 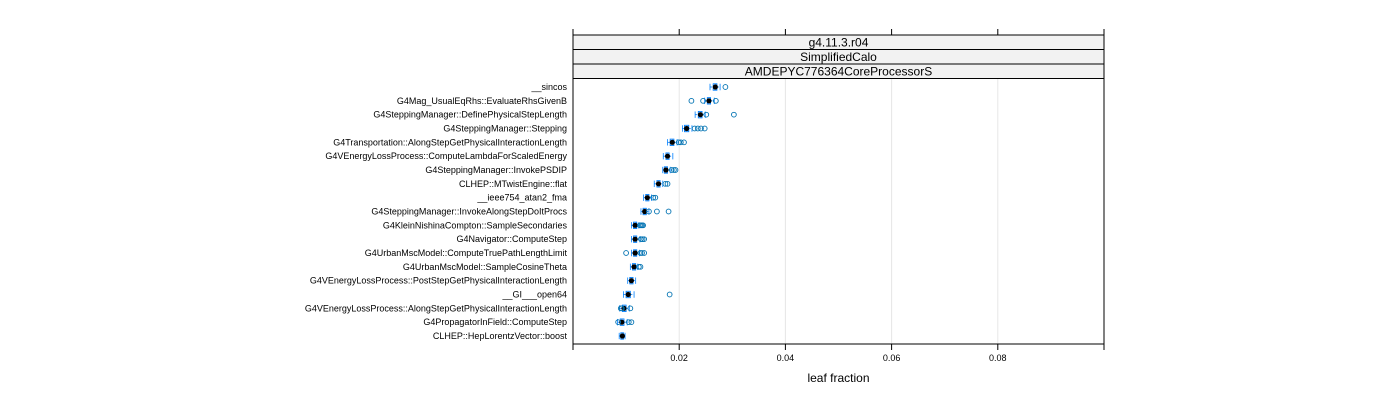 What do you see at coordinates (838, 378) in the screenshot?
I see `x-axis-label: leaf fraction` at bounding box center [838, 378].